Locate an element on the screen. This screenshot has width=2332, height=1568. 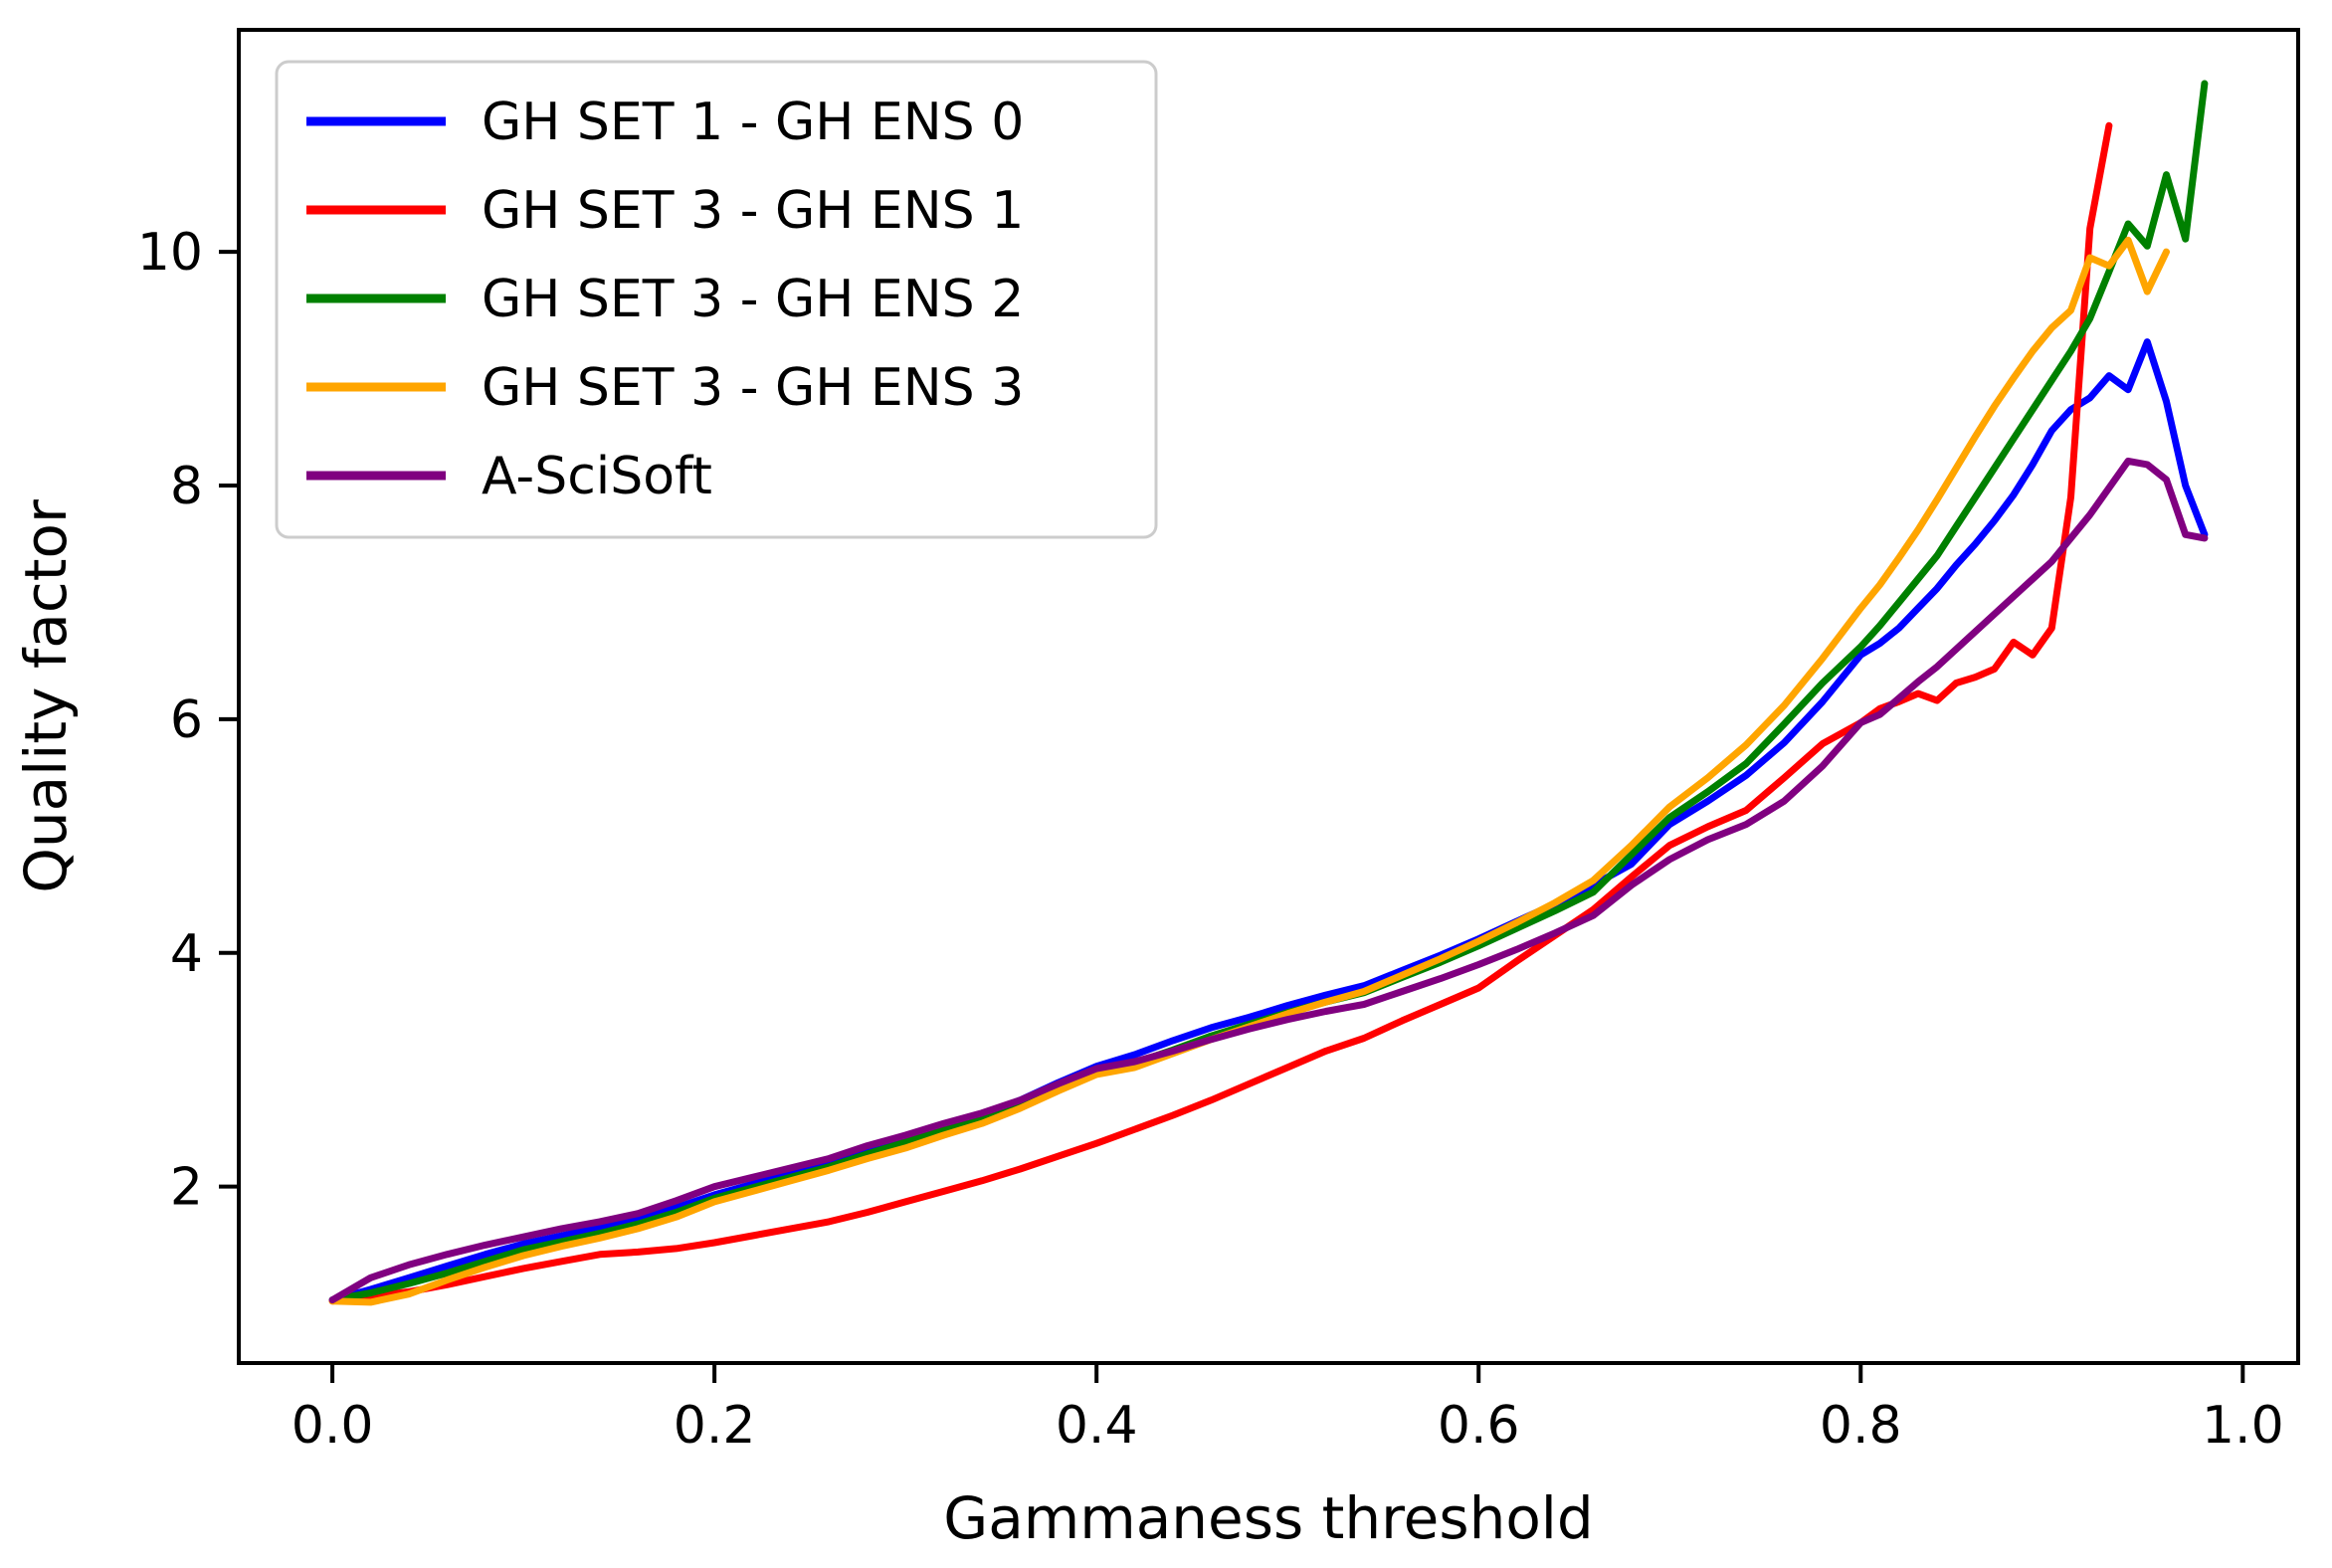
x-tick-label: 0.0 is located at coordinates (333, 1426).